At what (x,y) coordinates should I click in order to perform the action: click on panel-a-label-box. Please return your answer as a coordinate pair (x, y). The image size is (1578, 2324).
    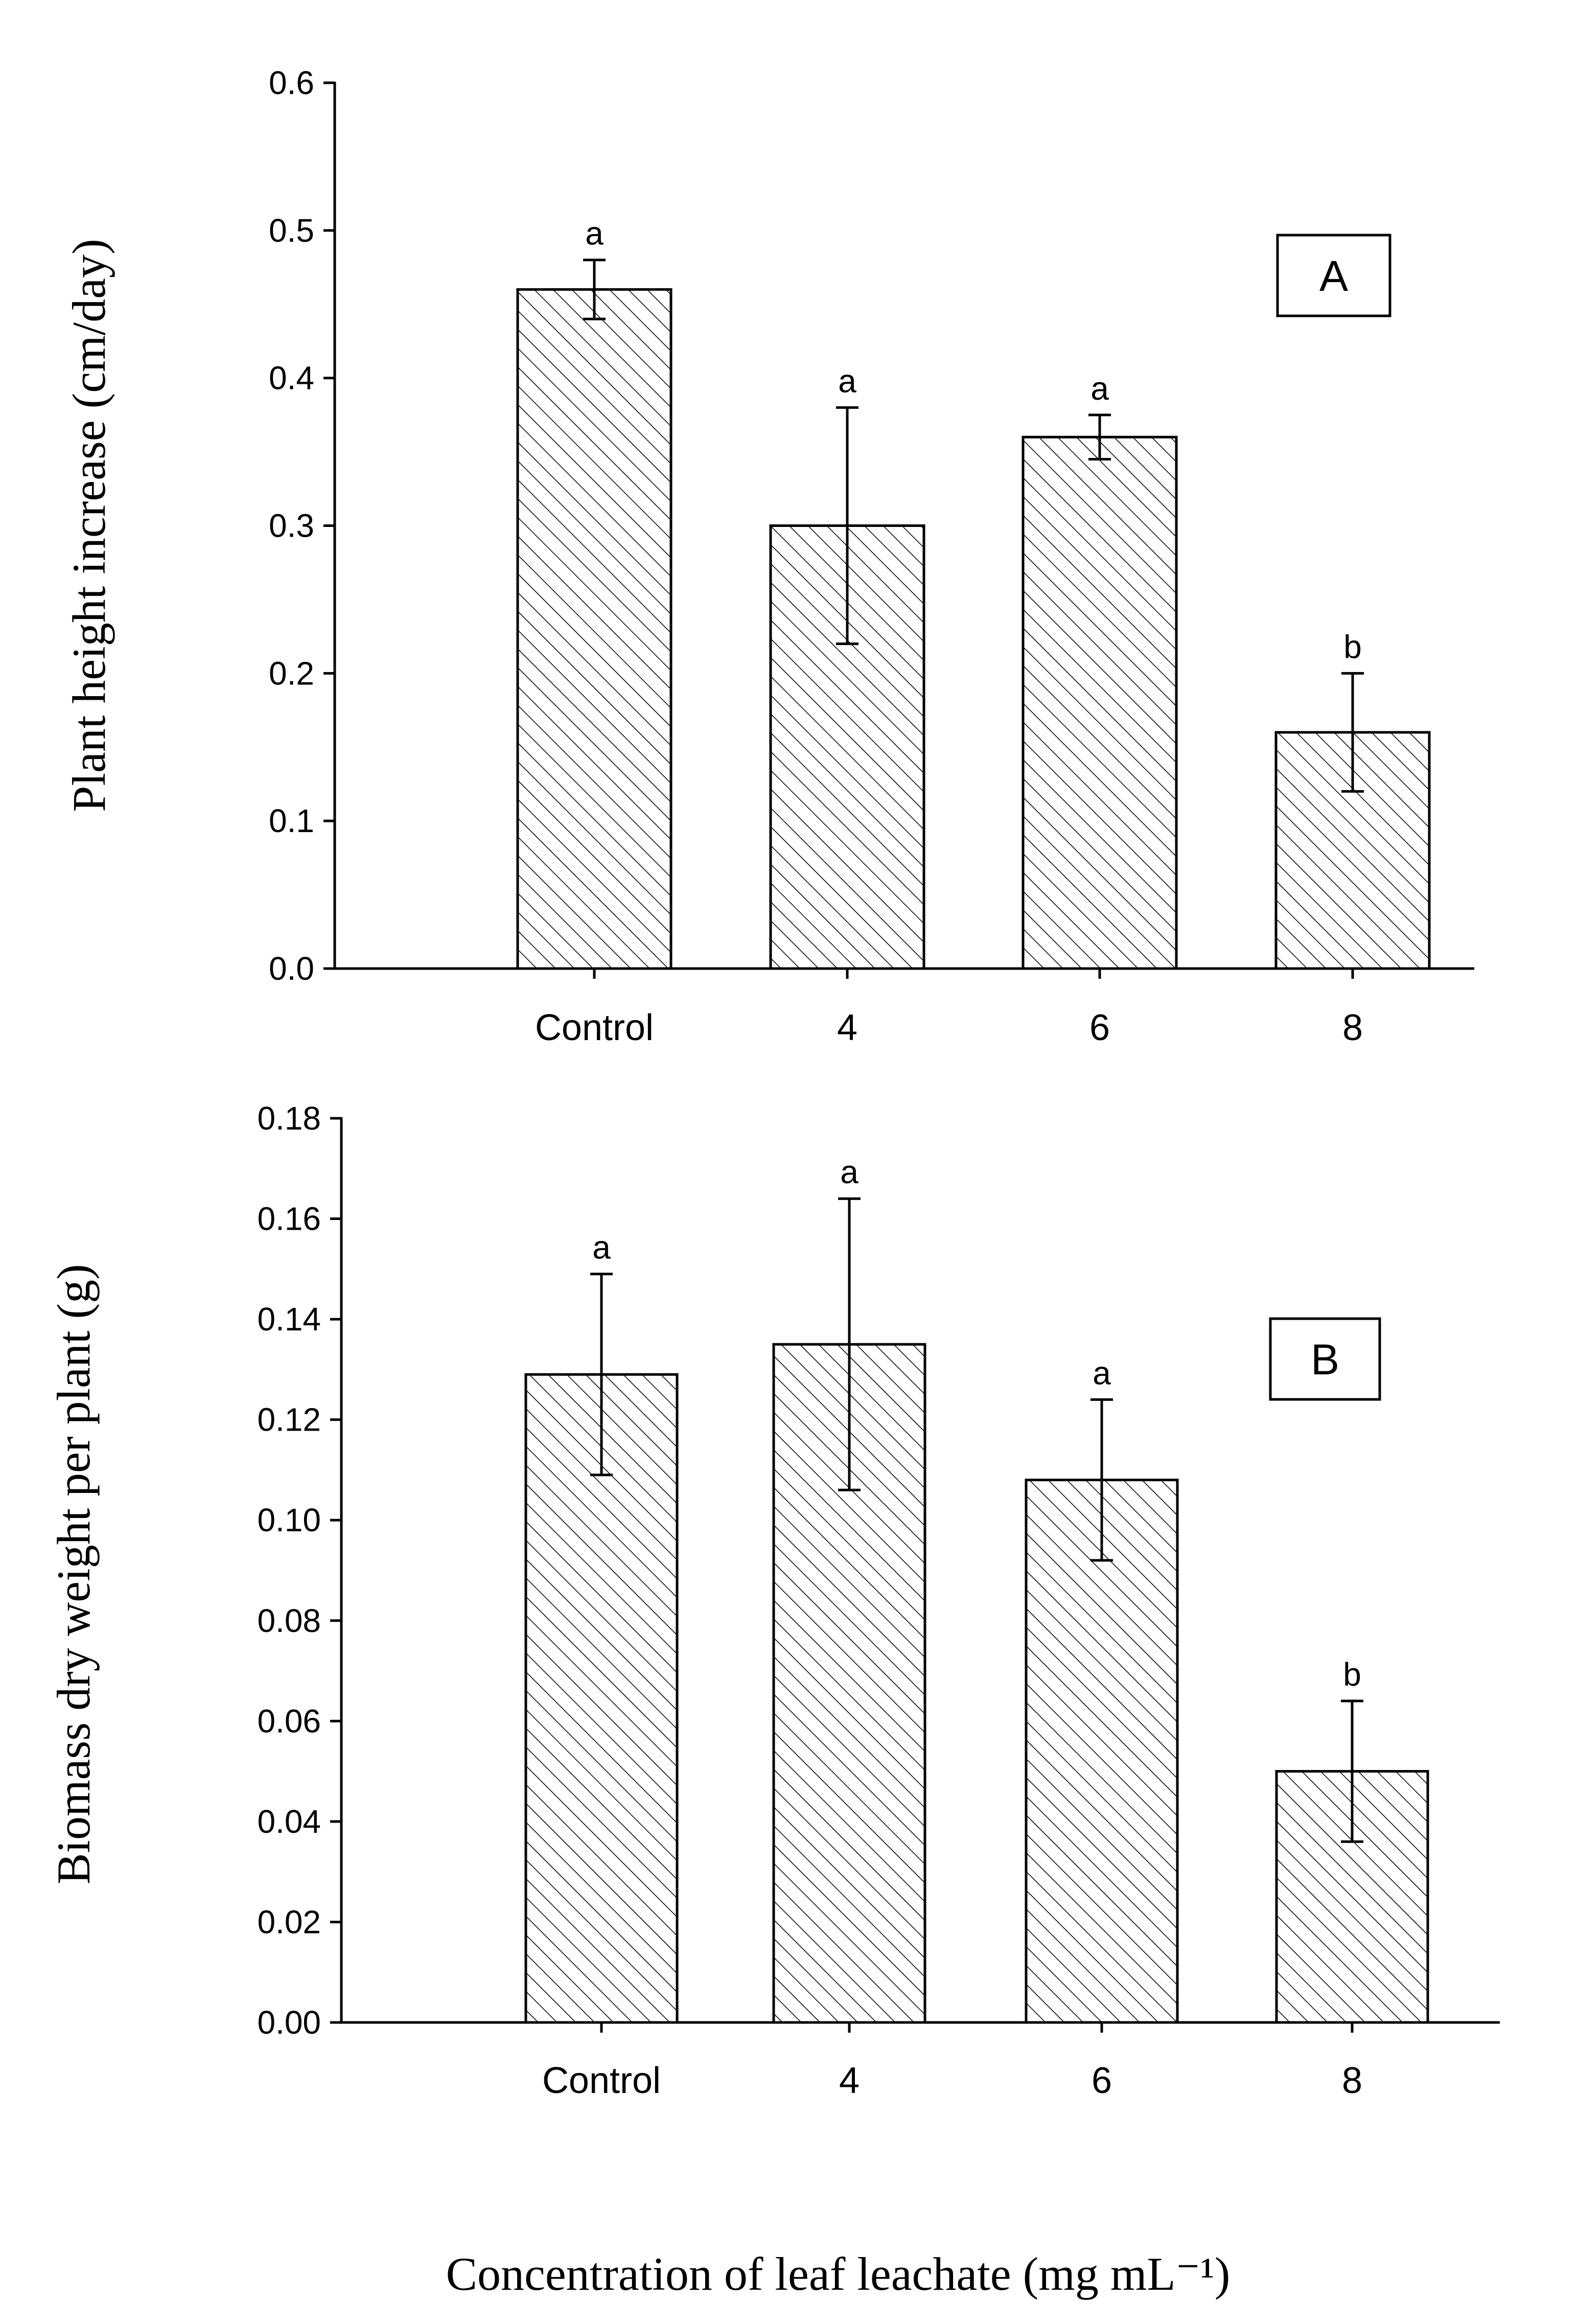
    Looking at the image, I should click on (1334, 275).